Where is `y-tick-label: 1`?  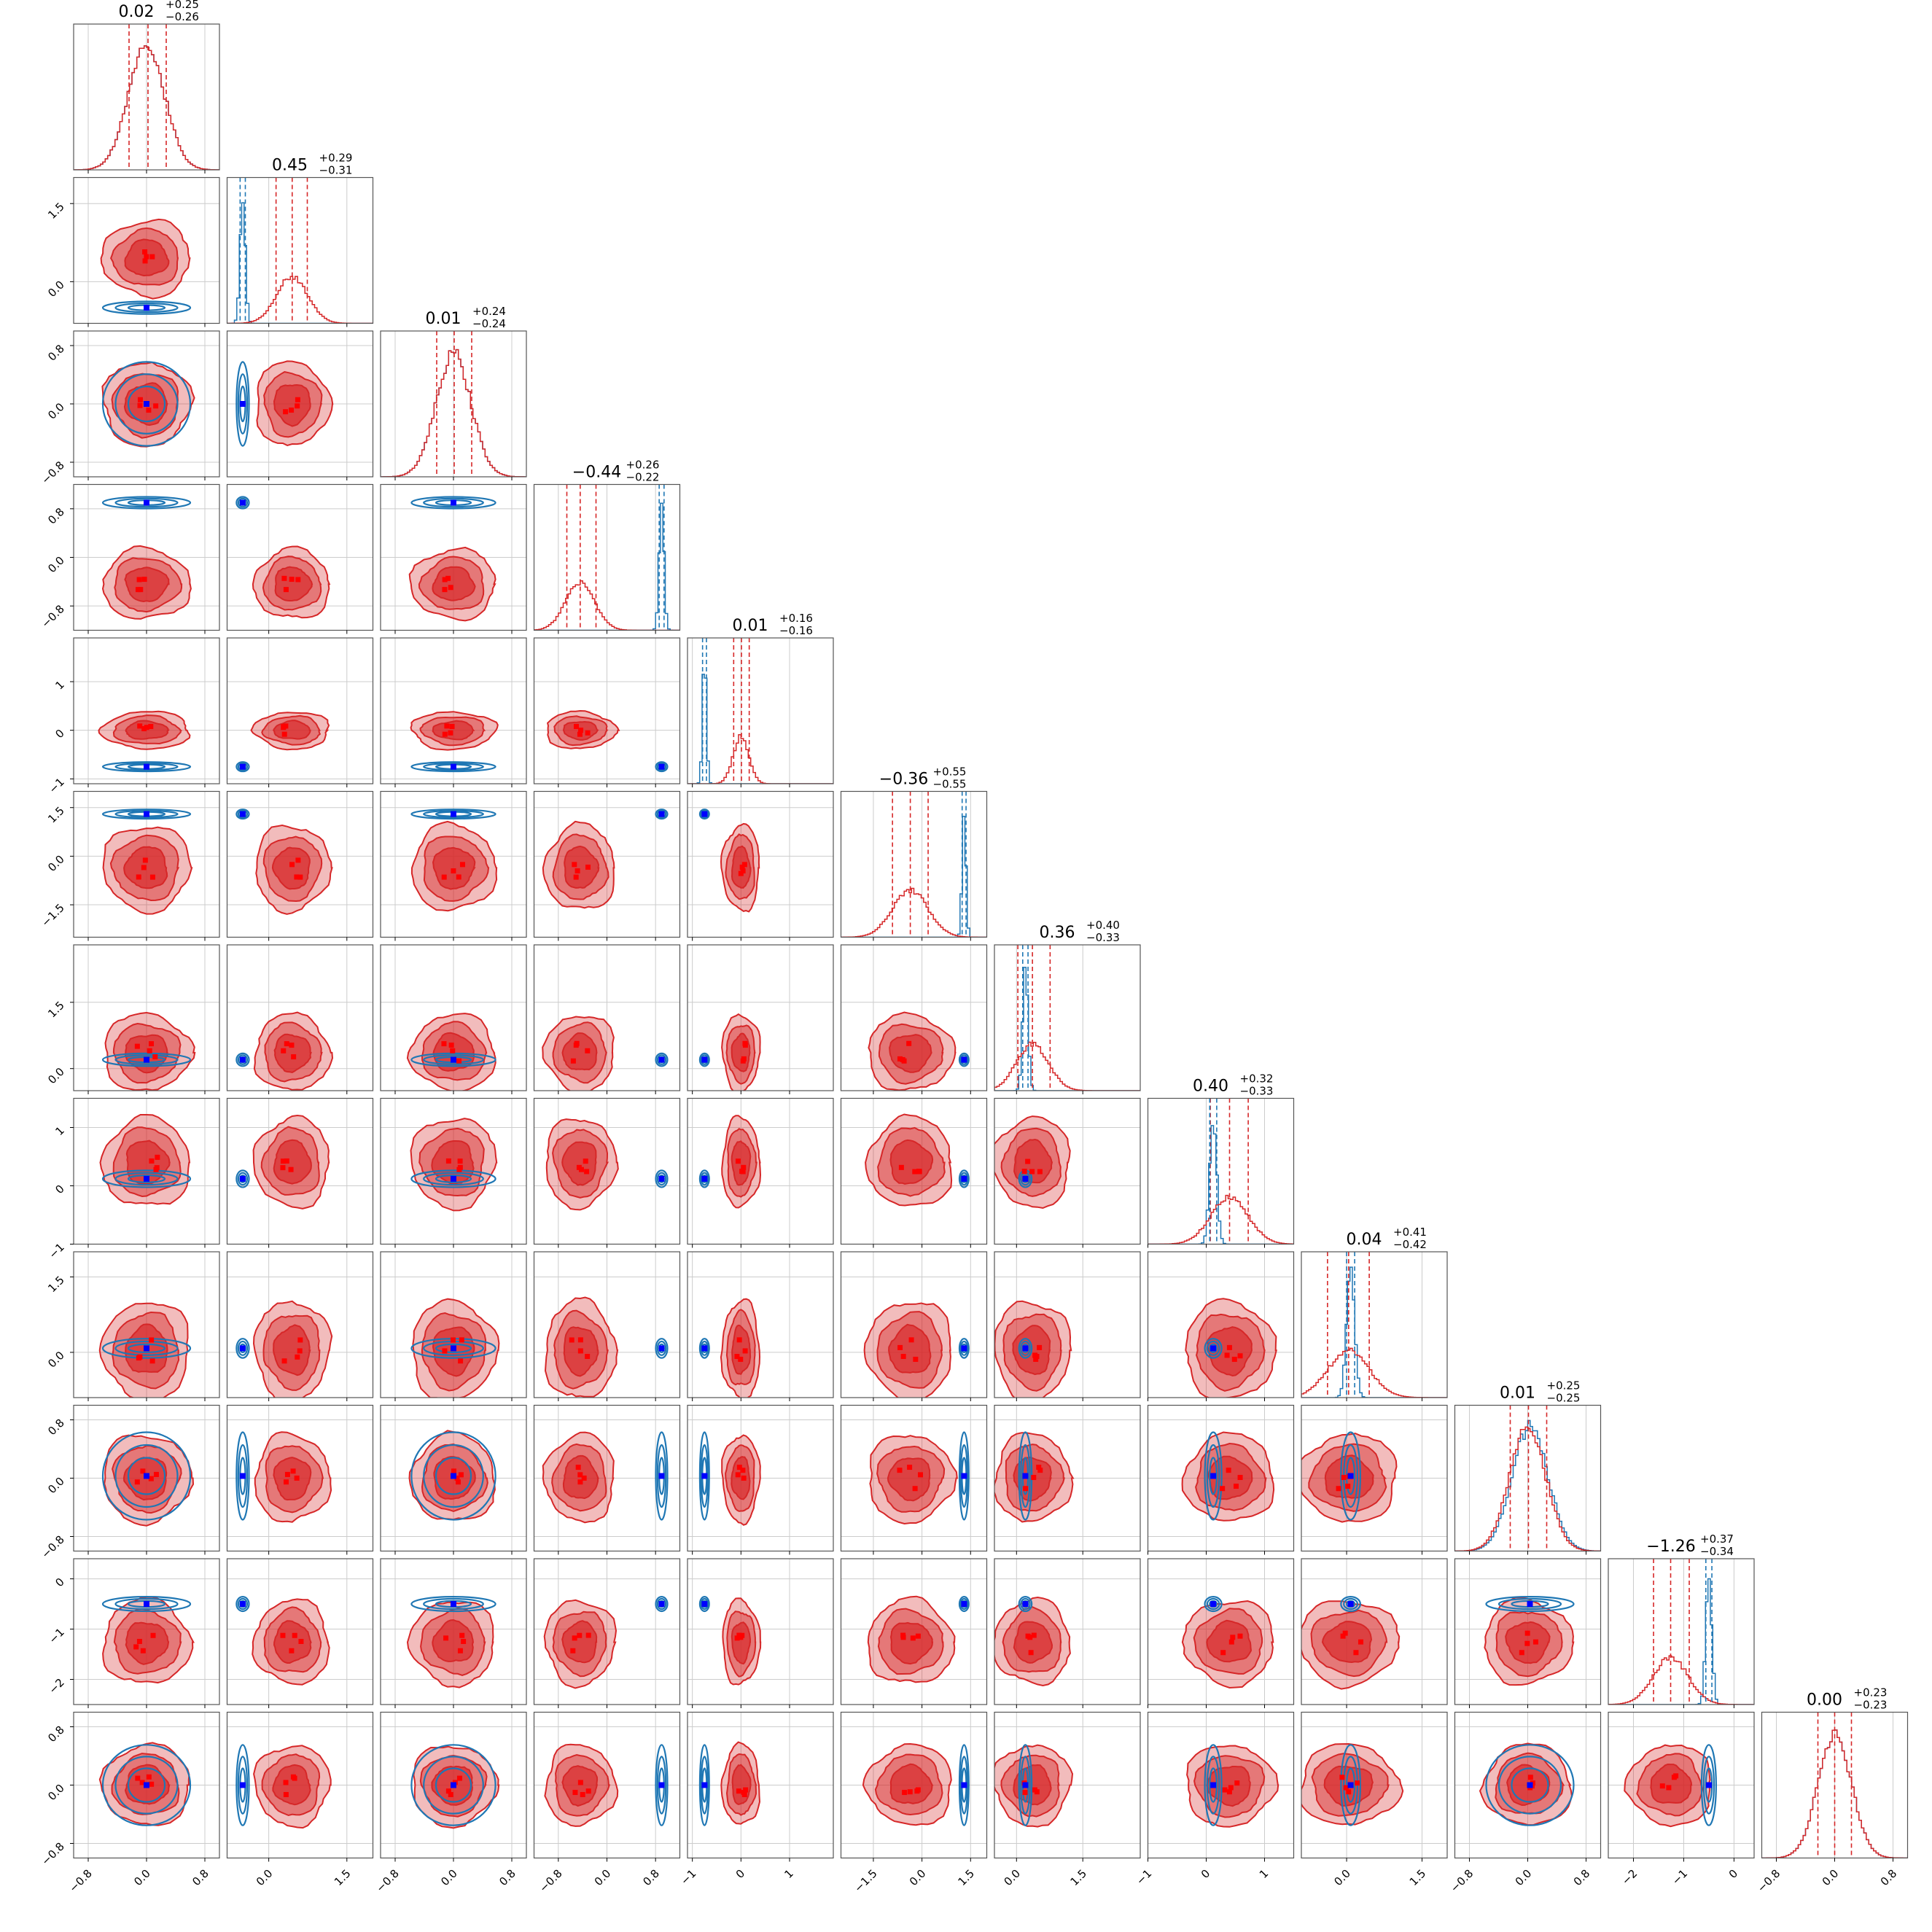 y-tick-label: 1 is located at coordinates (59, 1131).